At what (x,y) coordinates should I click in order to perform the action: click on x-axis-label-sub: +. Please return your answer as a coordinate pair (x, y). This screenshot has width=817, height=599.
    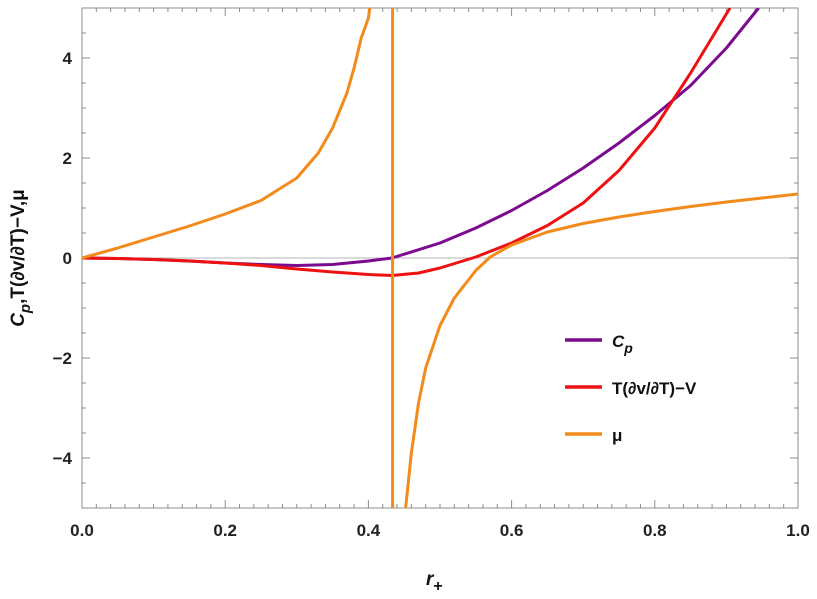
    Looking at the image, I should click on (437, 586).